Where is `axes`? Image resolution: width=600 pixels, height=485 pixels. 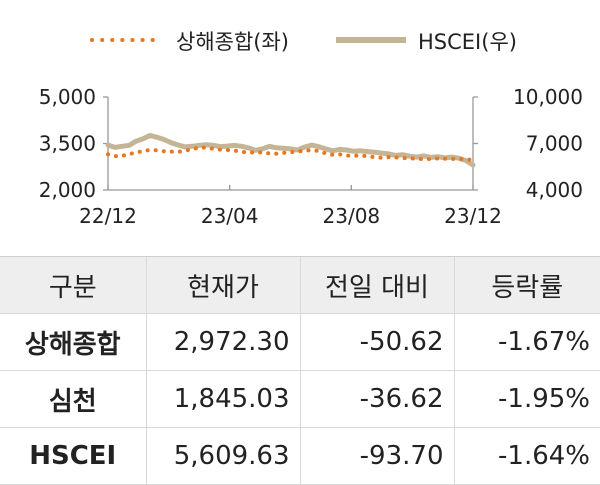 axes is located at coordinates (290, 144).